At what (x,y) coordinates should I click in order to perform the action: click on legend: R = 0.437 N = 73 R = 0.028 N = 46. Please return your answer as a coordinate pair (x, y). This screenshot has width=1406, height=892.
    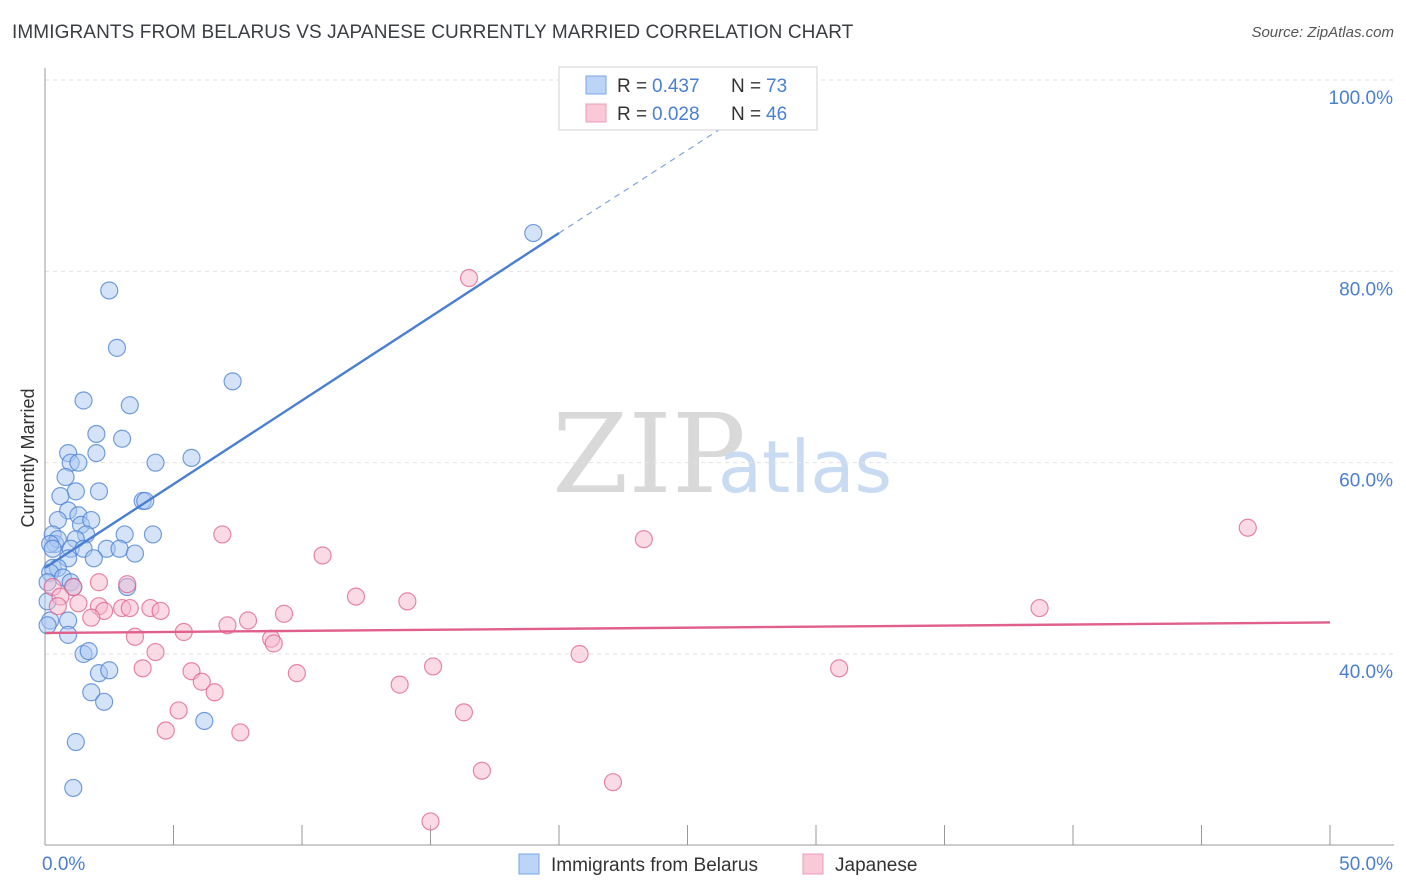
    Looking at the image, I should click on (688, 98).